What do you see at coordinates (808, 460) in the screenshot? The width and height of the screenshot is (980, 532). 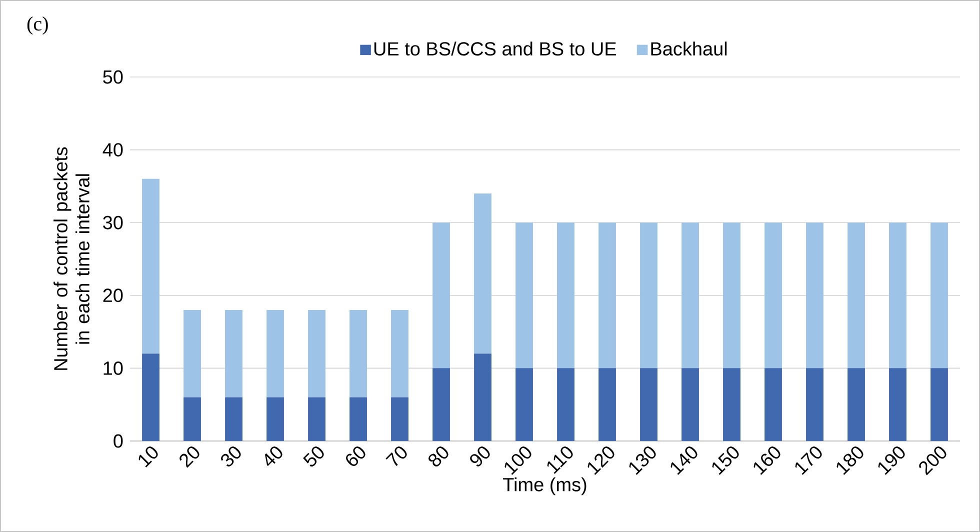 I see `x-tick-label: 170` at bounding box center [808, 460].